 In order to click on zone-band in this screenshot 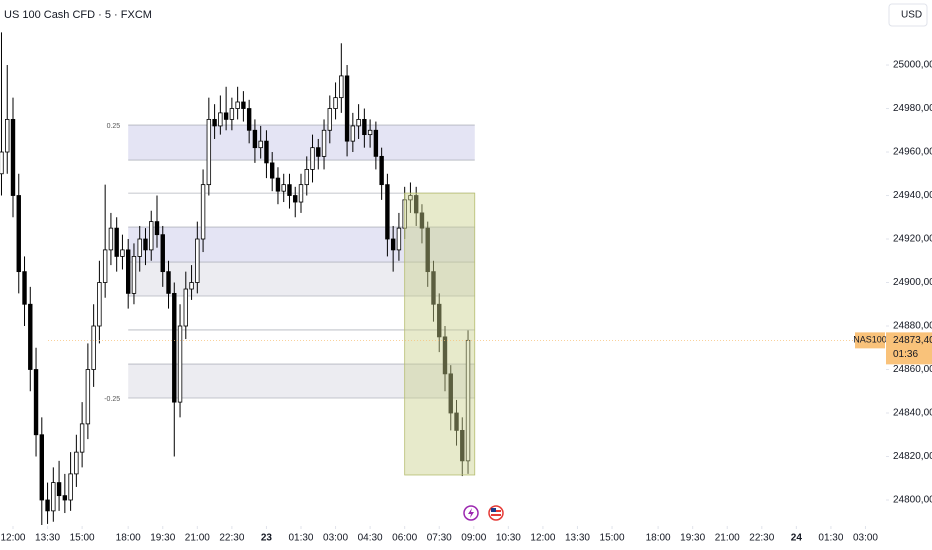, I will do `click(301, 143)`.